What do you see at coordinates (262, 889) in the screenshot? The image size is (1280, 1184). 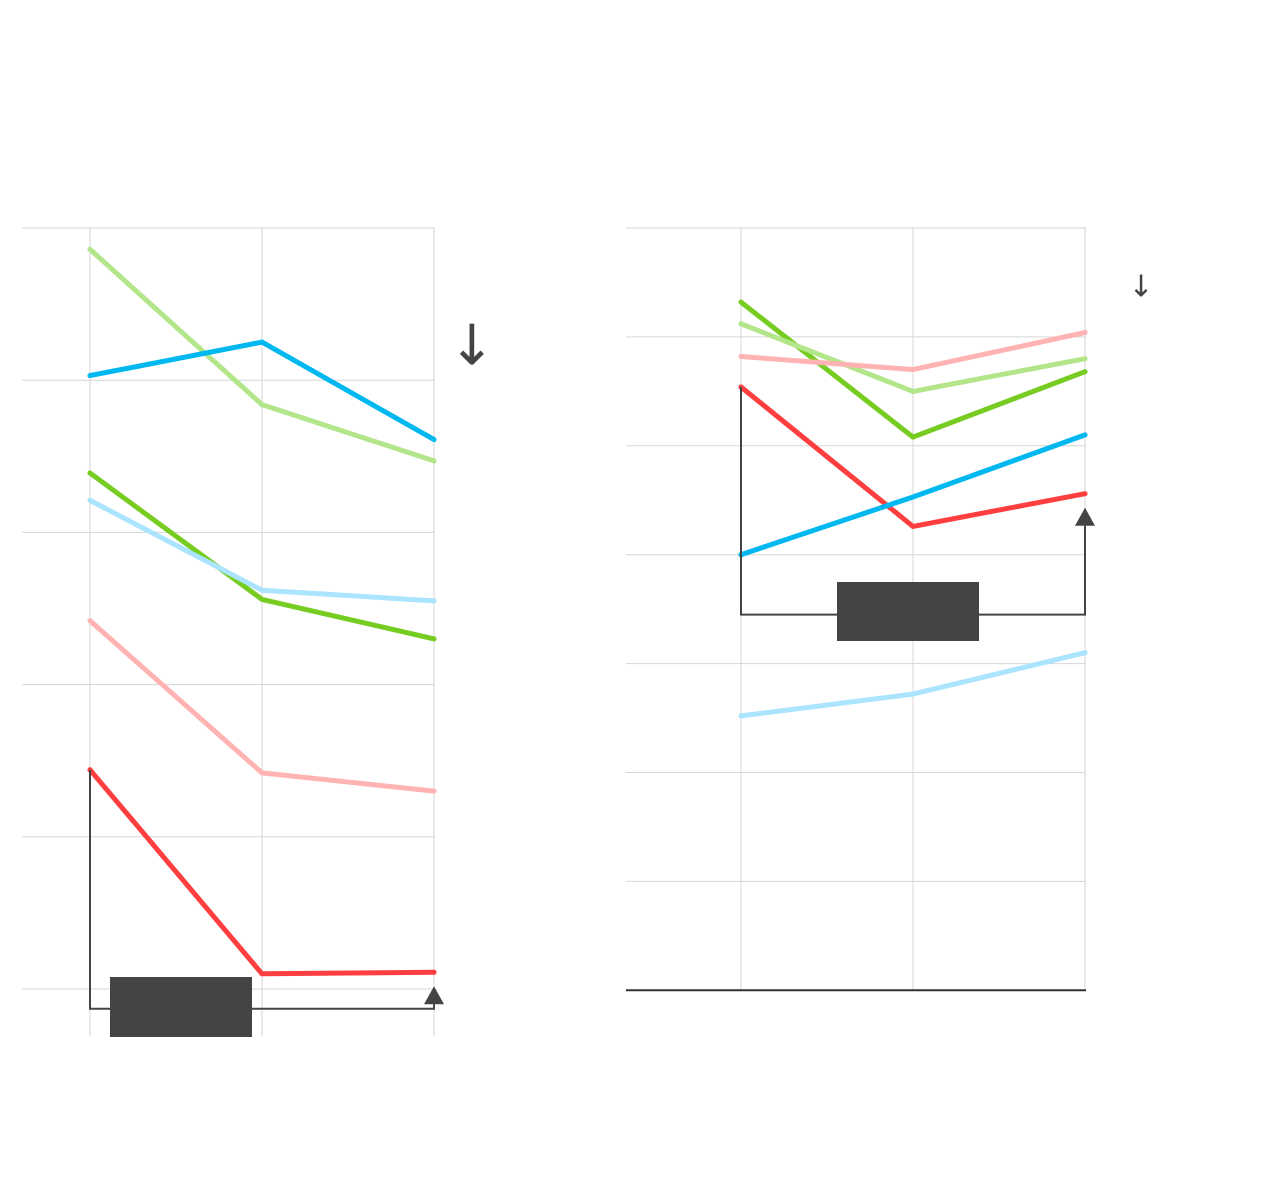 I see `annotation-bracket` at bounding box center [262, 889].